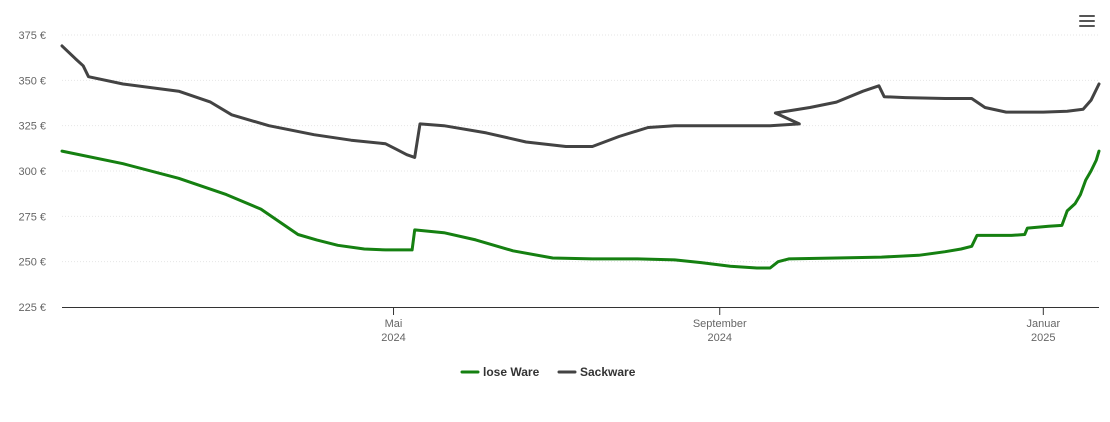 The height and width of the screenshot is (422, 1110). Describe the element at coordinates (32, 308) in the screenshot. I see `y-tick-label: 225 €` at that location.